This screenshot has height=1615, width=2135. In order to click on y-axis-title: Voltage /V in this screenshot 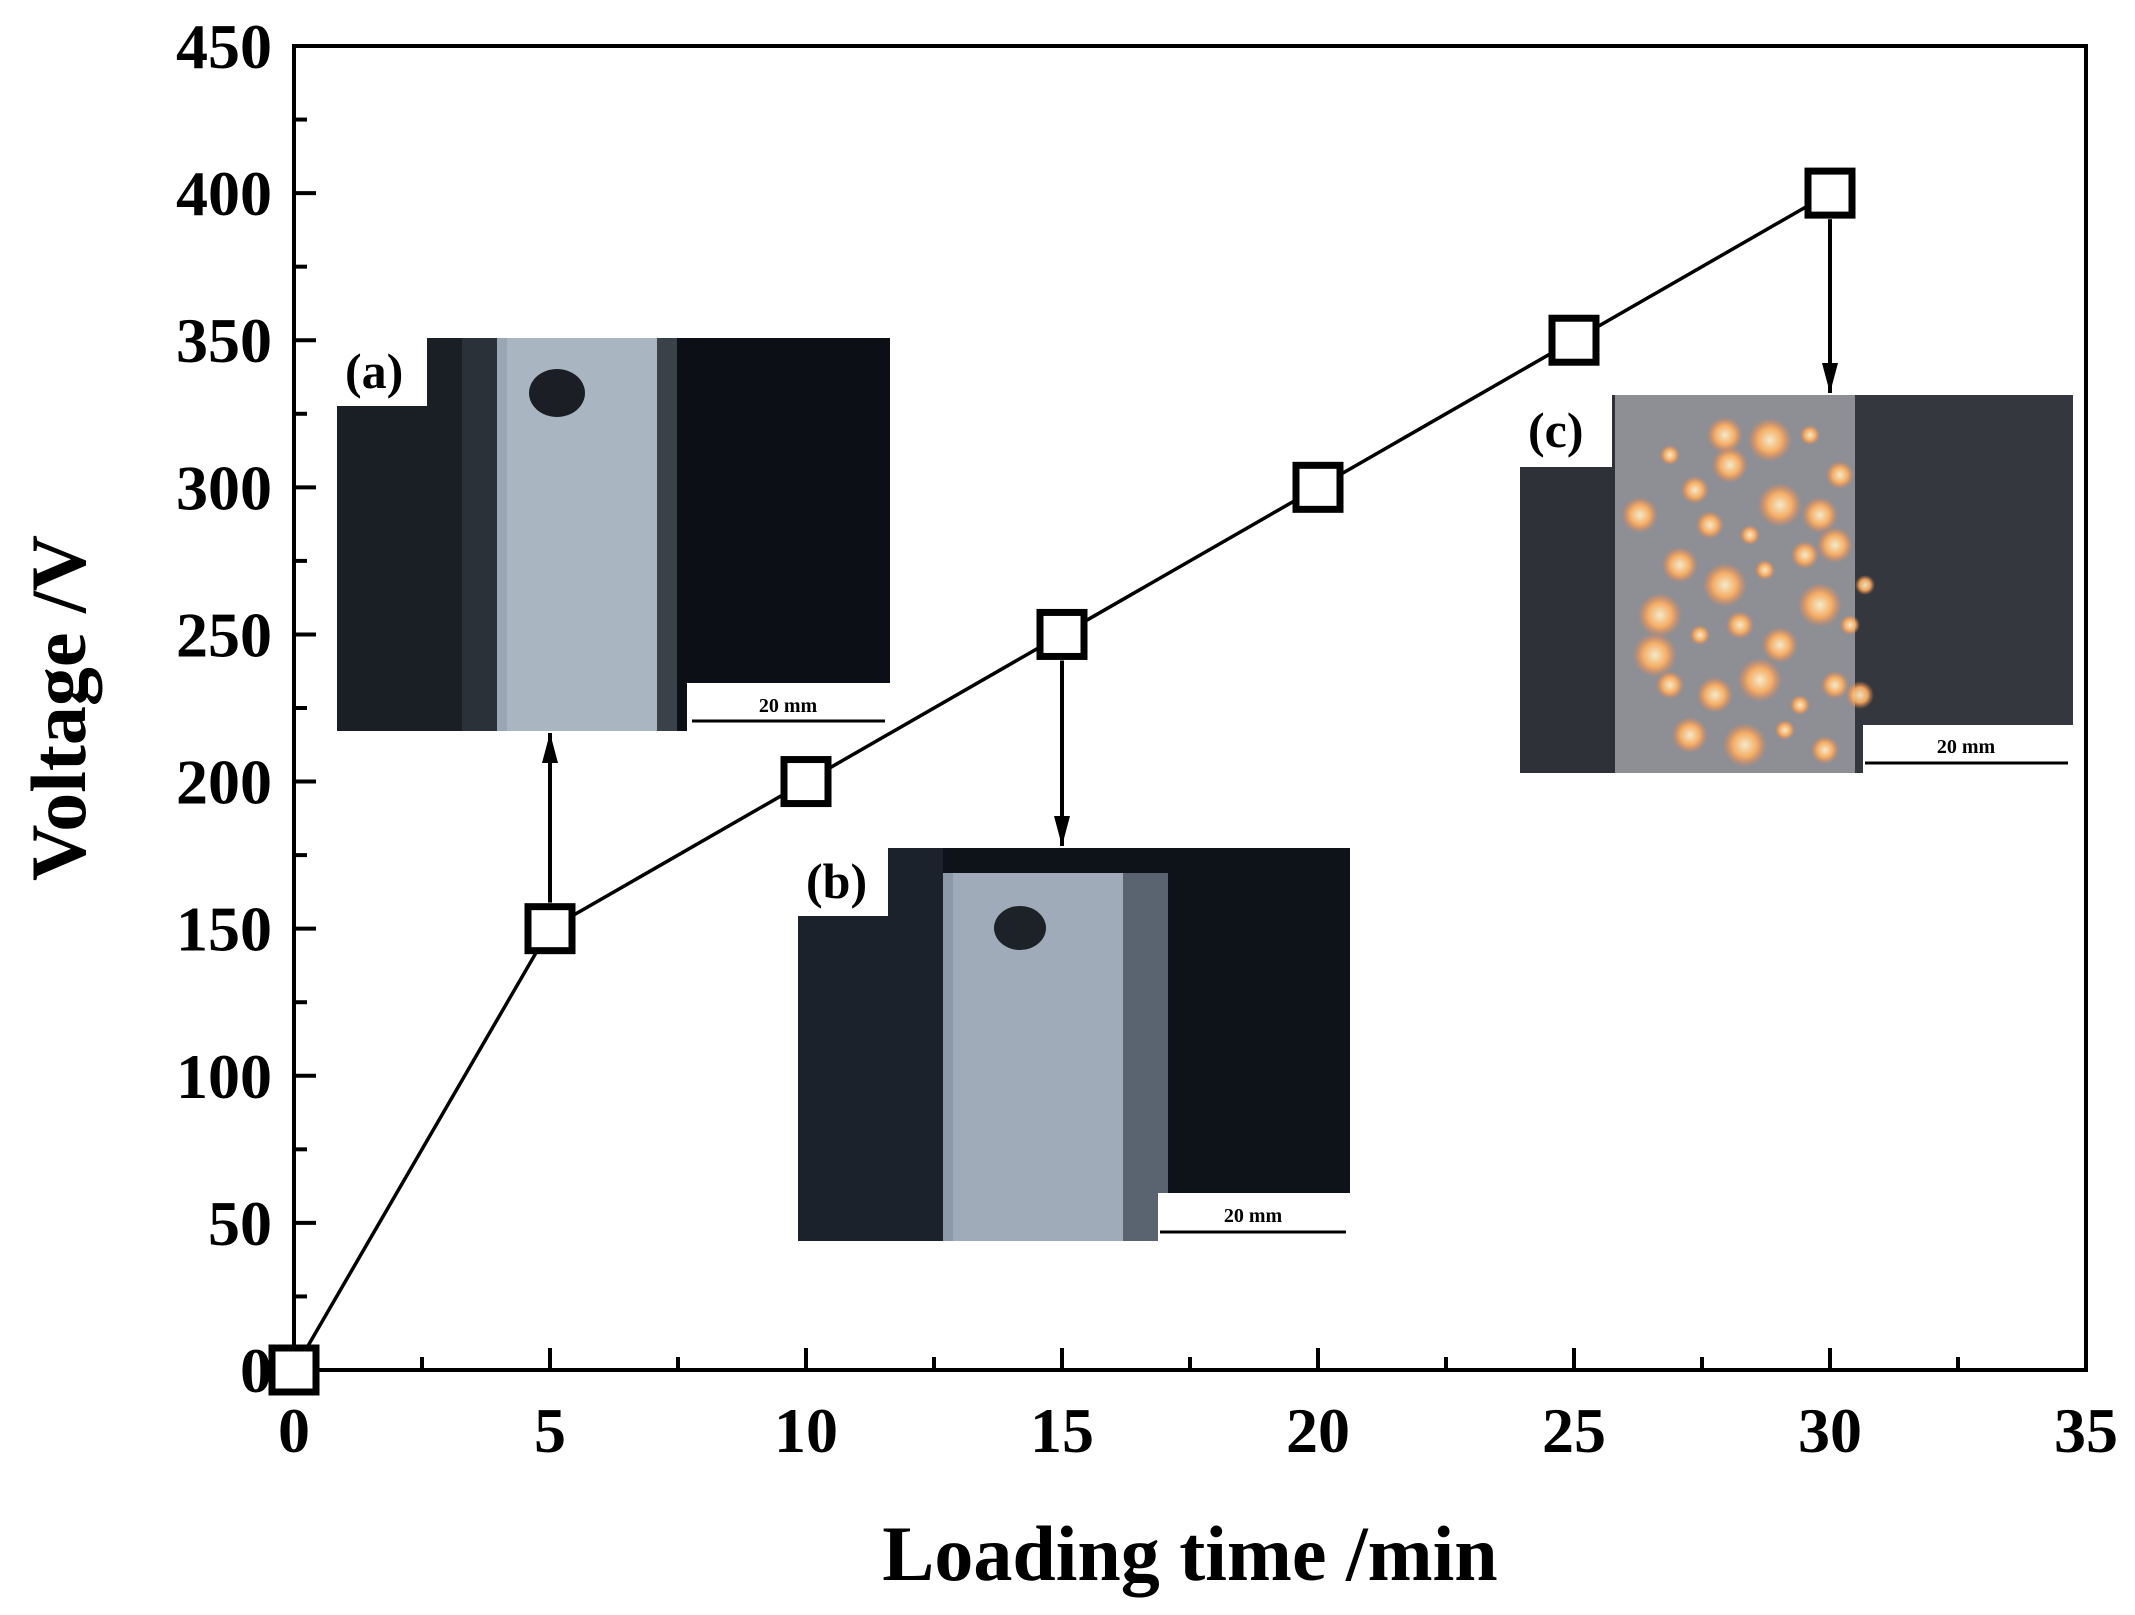, I will do `click(58, 708)`.